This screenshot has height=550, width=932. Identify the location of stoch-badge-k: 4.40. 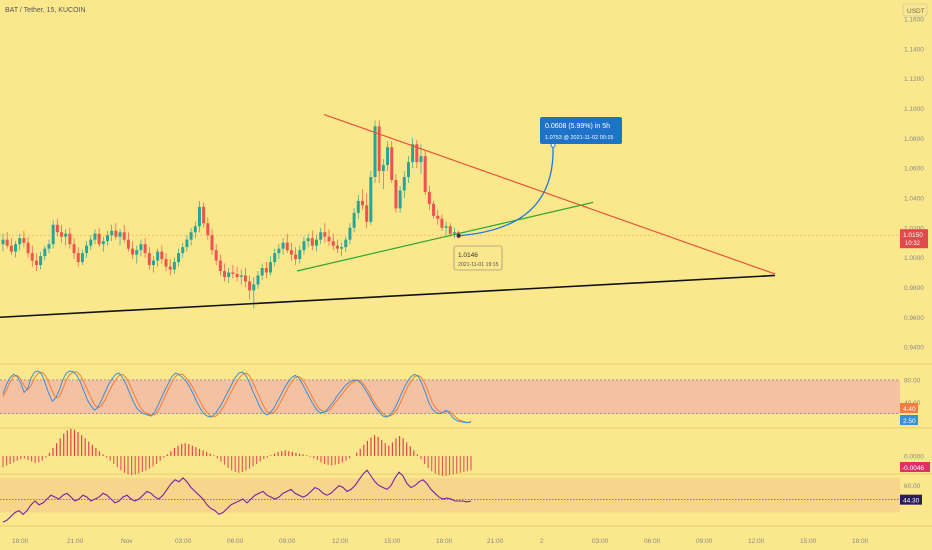
(909, 409).